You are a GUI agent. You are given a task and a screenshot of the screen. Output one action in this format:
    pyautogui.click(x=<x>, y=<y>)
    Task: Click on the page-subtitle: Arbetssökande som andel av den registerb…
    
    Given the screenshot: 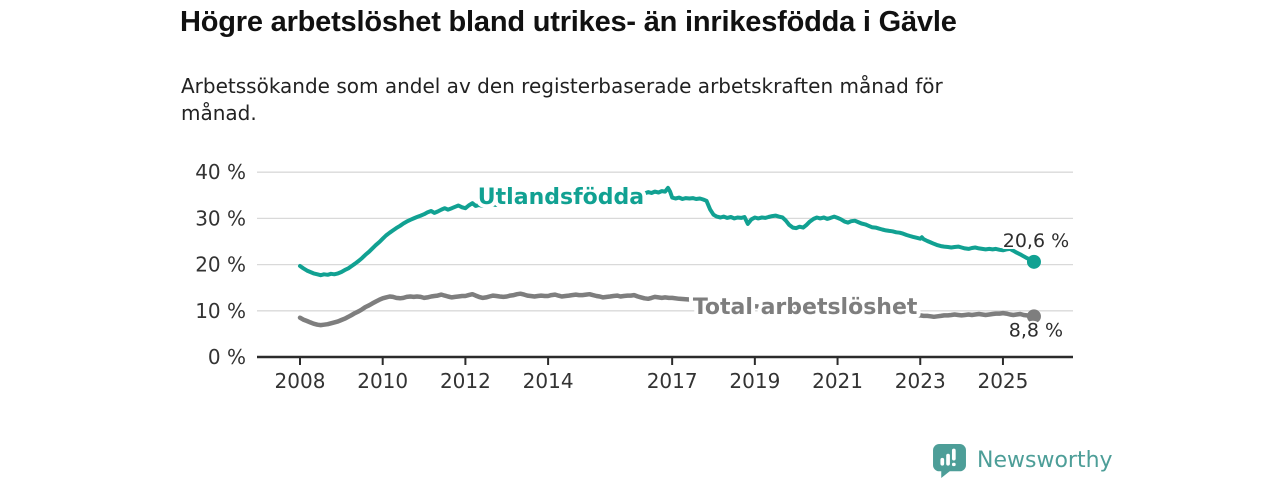 What is the action you would take?
    pyautogui.click(x=562, y=99)
    